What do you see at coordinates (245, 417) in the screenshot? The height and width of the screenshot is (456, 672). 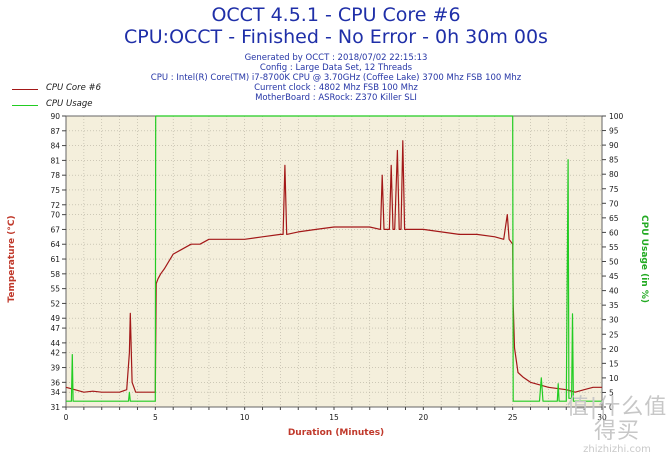 I see `x-tick-label: 10` at bounding box center [245, 417].